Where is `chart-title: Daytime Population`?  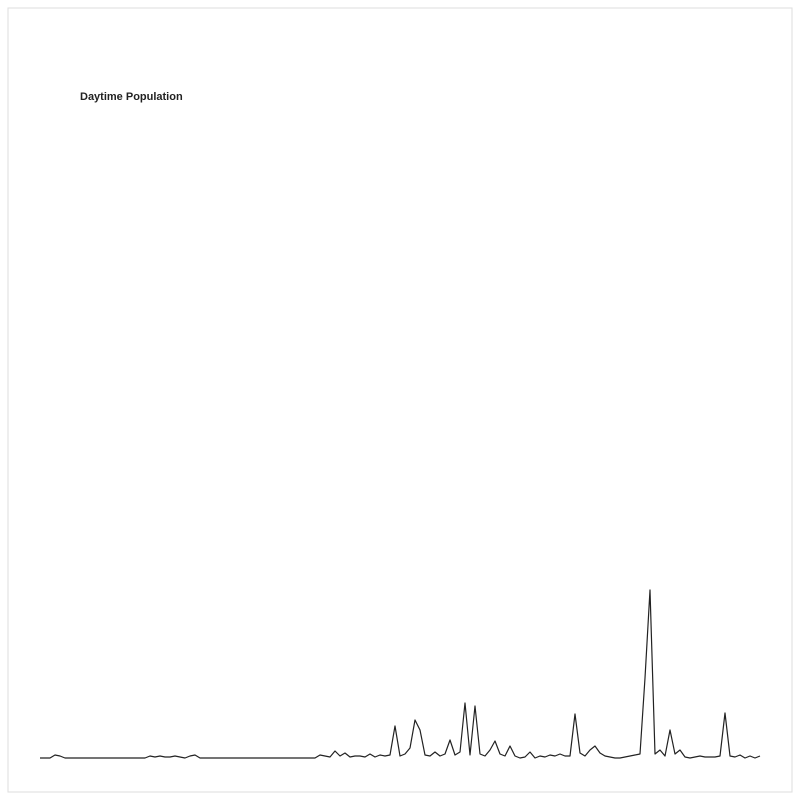
chart-title: Daytime Population is located at coordinates (131, 97).